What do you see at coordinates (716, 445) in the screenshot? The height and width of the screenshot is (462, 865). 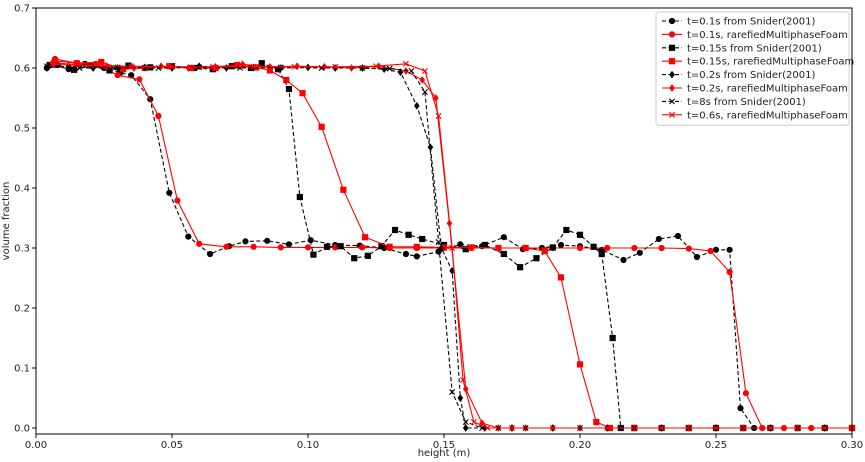 I see `x-tick-label: 0.25` at bounding box center [716, 445].